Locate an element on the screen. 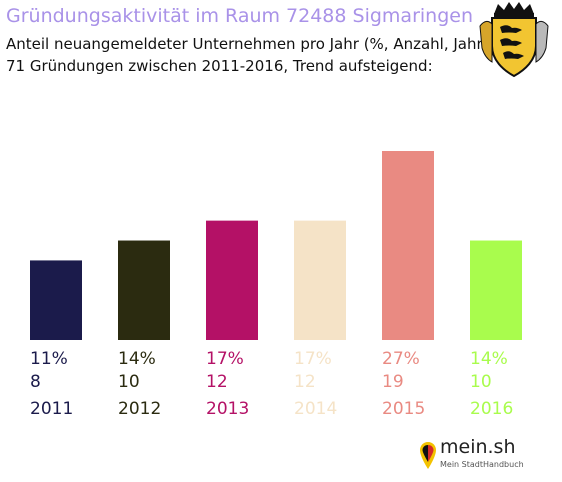 The height and width of the screenshot is (482, 562). coat-of-arms-icon is located at coordinates (514, 40).